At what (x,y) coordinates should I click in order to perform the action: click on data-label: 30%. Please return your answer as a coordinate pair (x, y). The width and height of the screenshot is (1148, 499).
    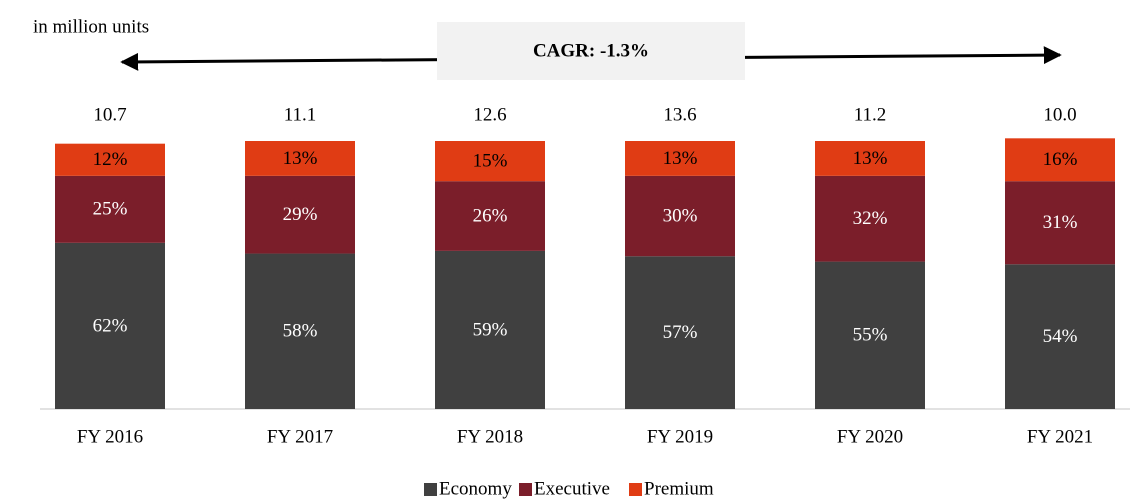
    Looking at the image, I should click on (680, 215).